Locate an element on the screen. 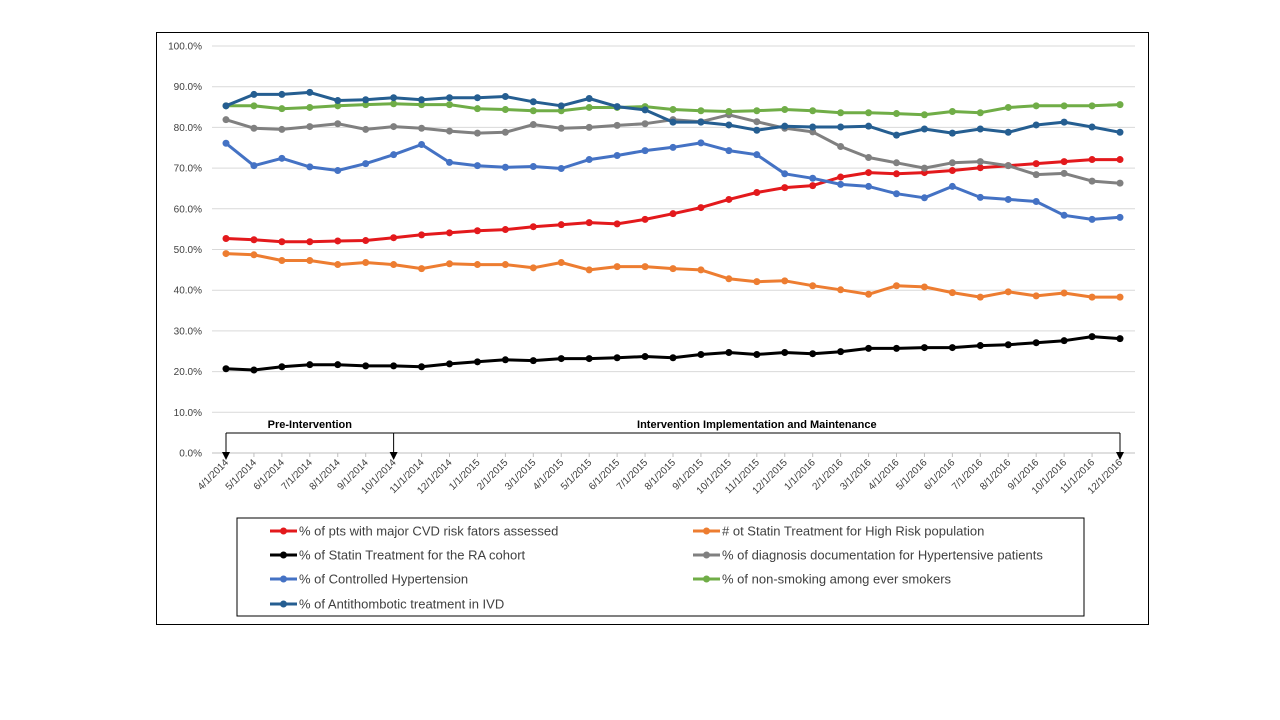  legend-item: % of Controlled Hypertension is located at coordinates (369, 579).